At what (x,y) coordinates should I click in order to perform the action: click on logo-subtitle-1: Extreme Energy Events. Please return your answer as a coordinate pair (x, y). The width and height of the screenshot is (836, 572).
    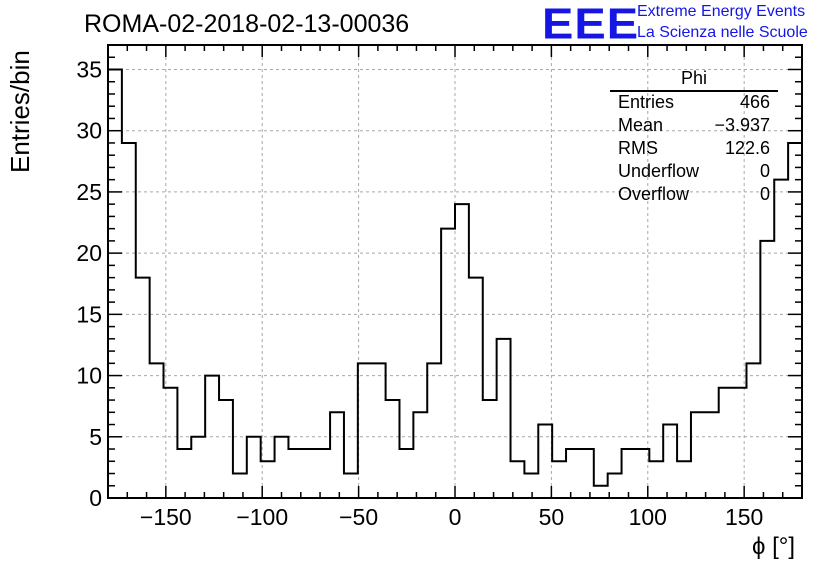
    Looking at the image, I should click on (721, 11).